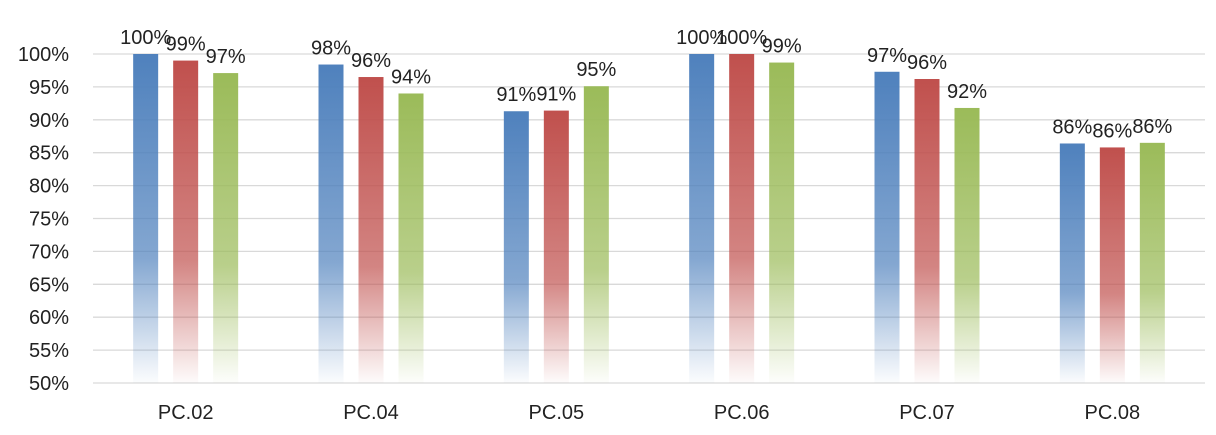 The image size is (1216, 435). I want to click on bar-pc08-s1, so click(1072, 263).